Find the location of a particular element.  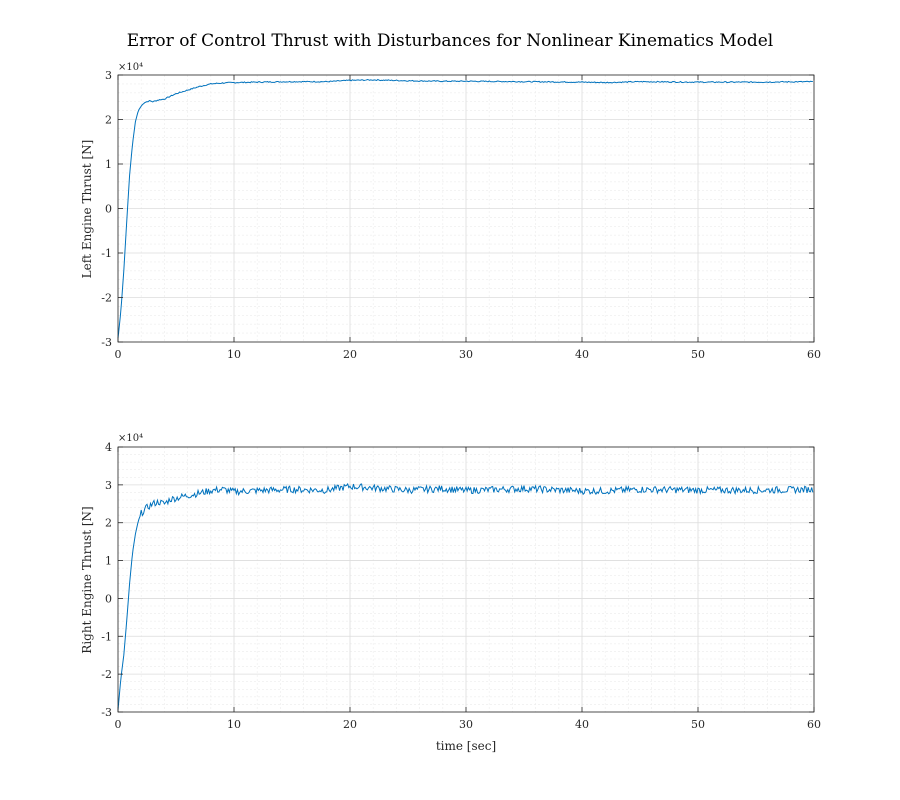

left-xtick-label: 20 is located at coordinates (350, 354).